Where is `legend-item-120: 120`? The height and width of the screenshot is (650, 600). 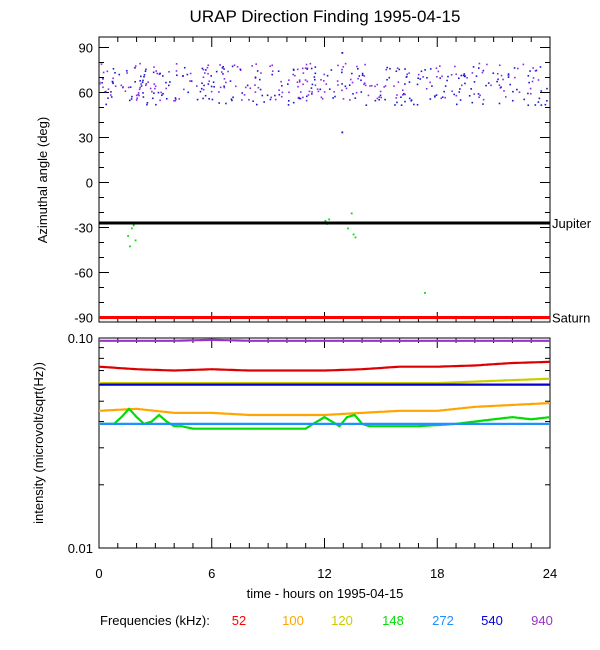
legend-item-120: 120 is located at coordinates (342, 620).